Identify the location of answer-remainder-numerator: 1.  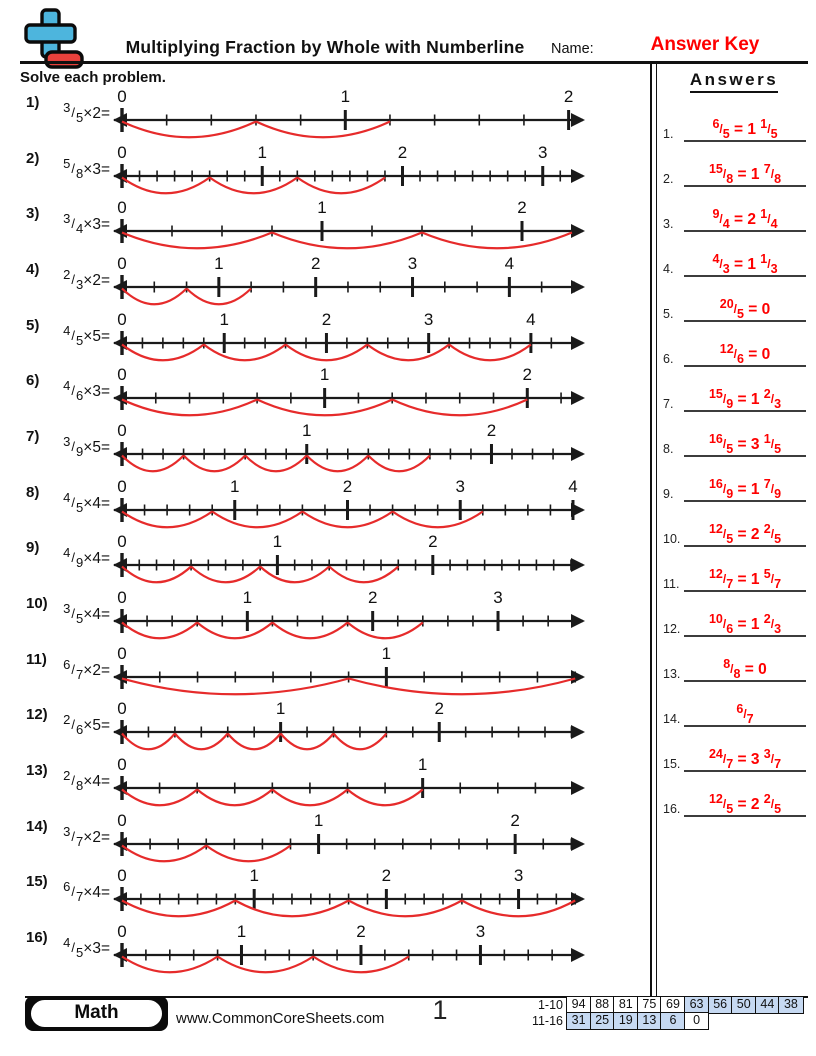
(764, 214).